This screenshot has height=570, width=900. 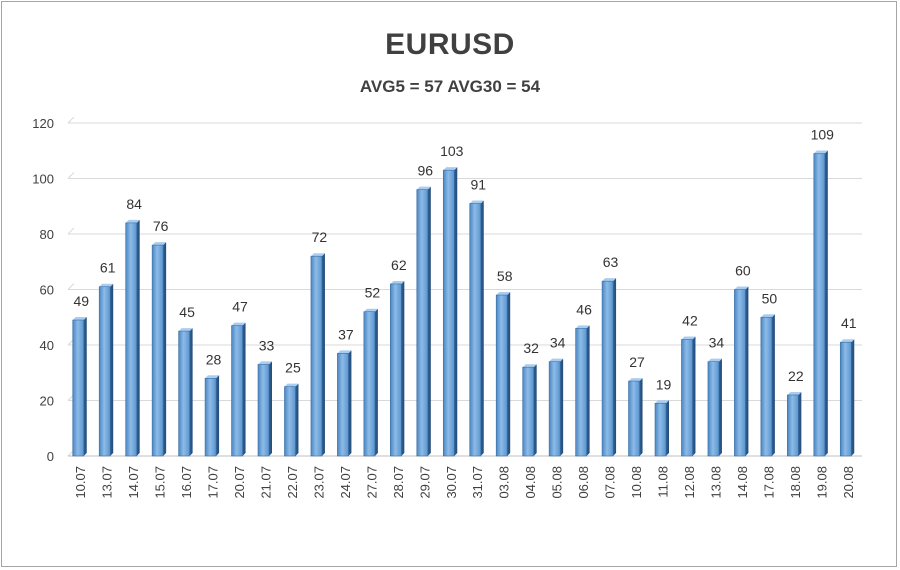 I want to click on gridline-depth, so click(x=71, y=231).